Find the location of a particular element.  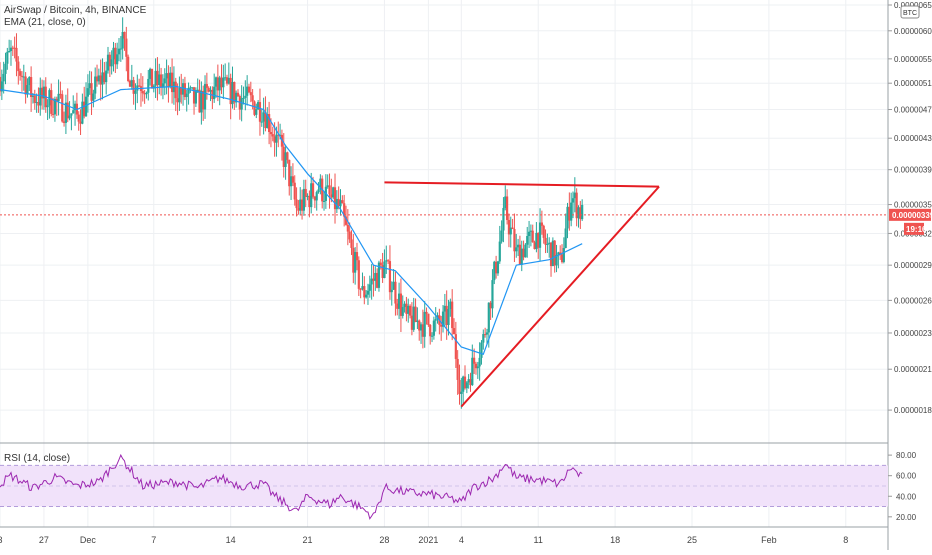

rsi-tick-label: 60.00 is located at coordinates (906, 476).